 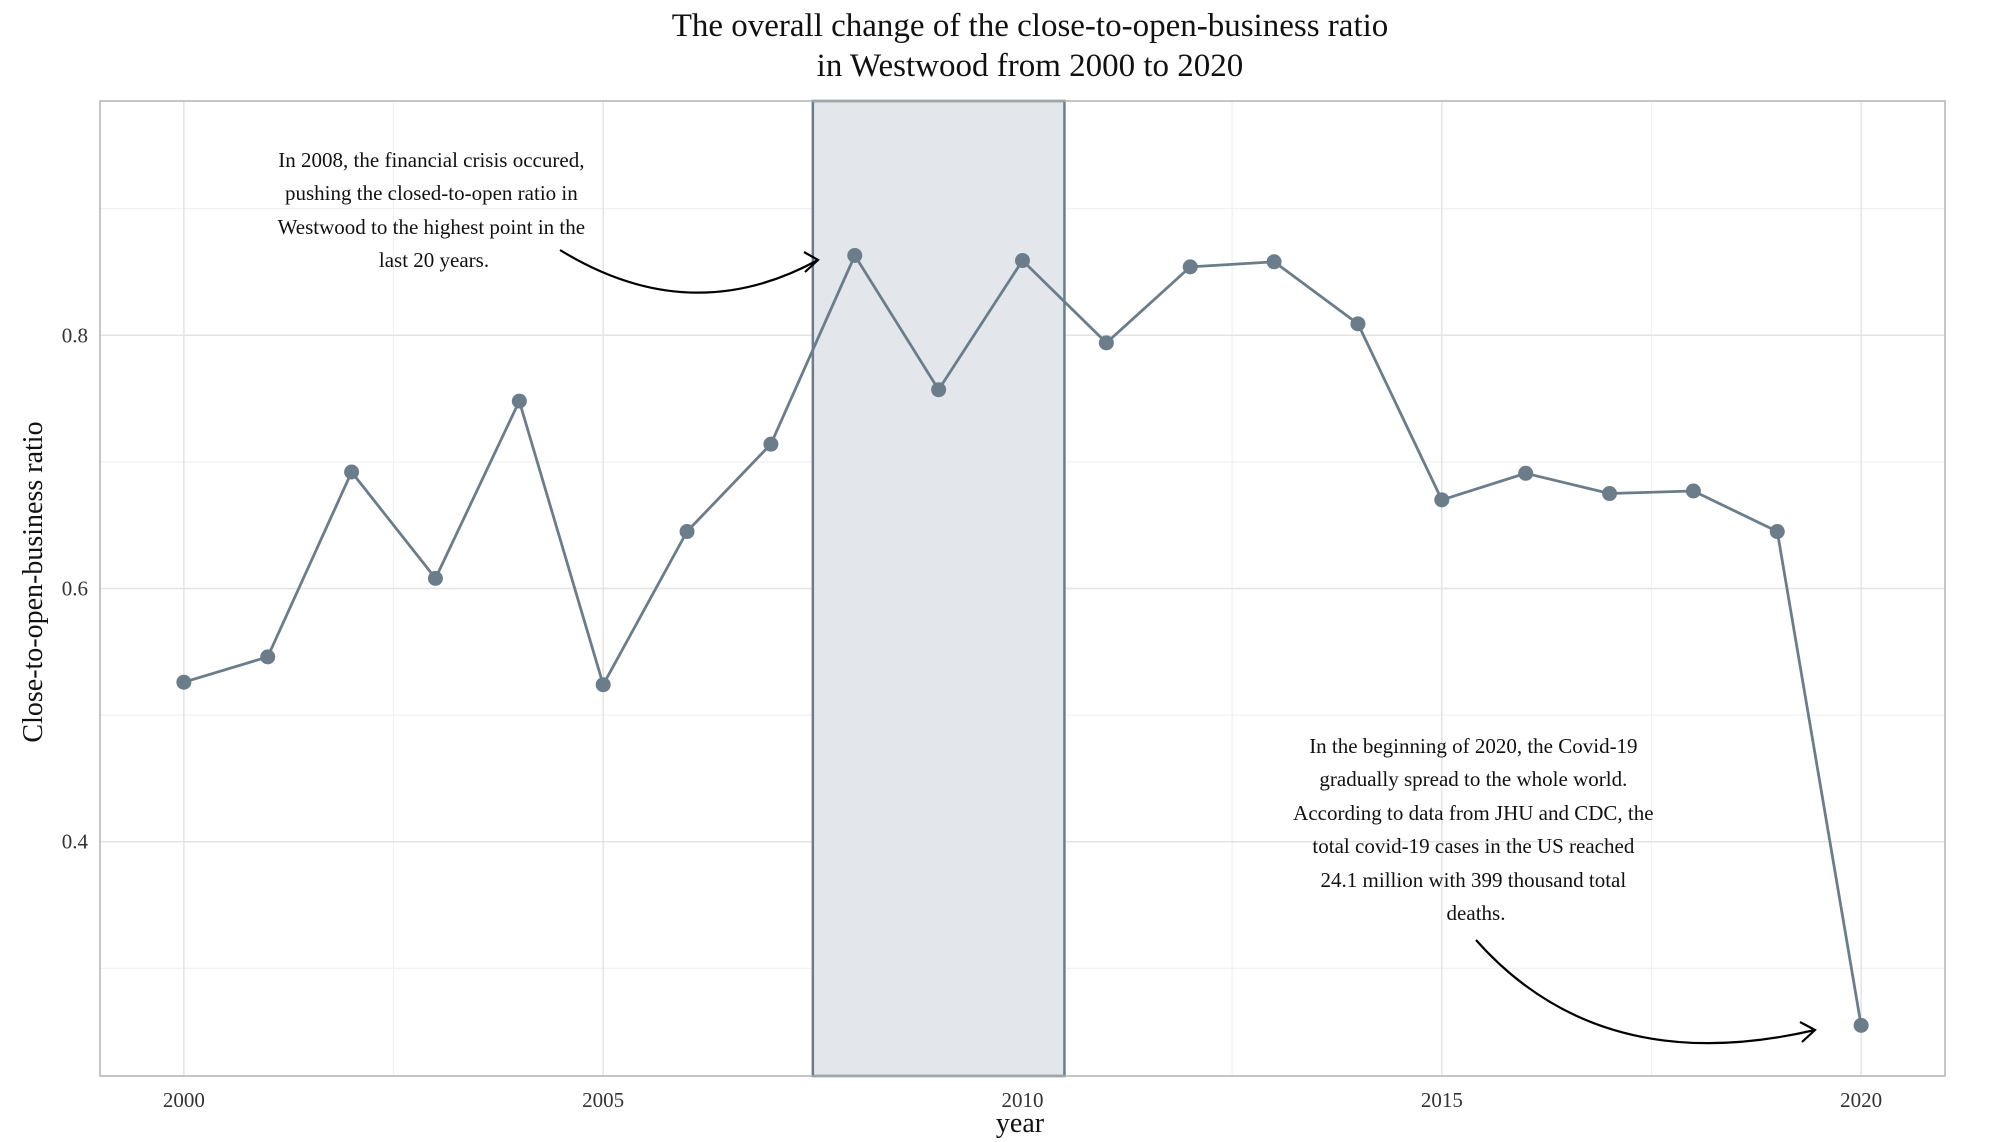 I want to click on y-tick-label: 0.6, so click(x=75, y=589).